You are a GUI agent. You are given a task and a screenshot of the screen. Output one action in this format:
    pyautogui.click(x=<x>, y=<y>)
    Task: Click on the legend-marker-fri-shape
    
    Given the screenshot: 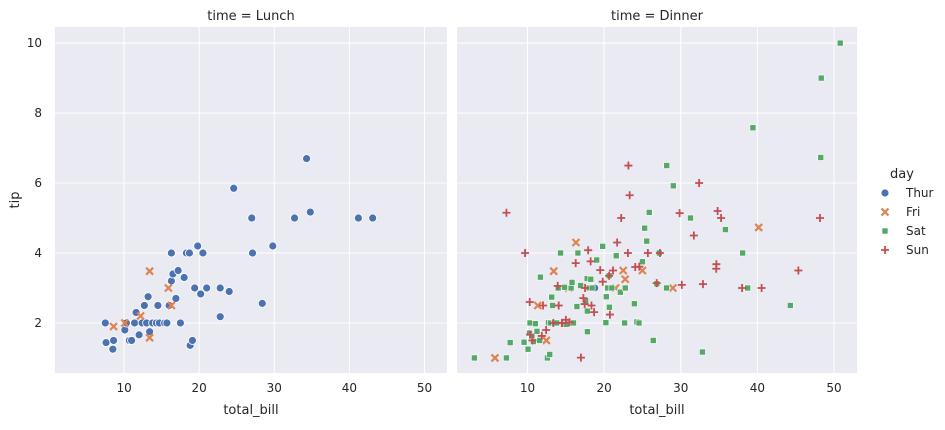 What is the action you would take?
    pyautogui.click(x=885, y=212)
    